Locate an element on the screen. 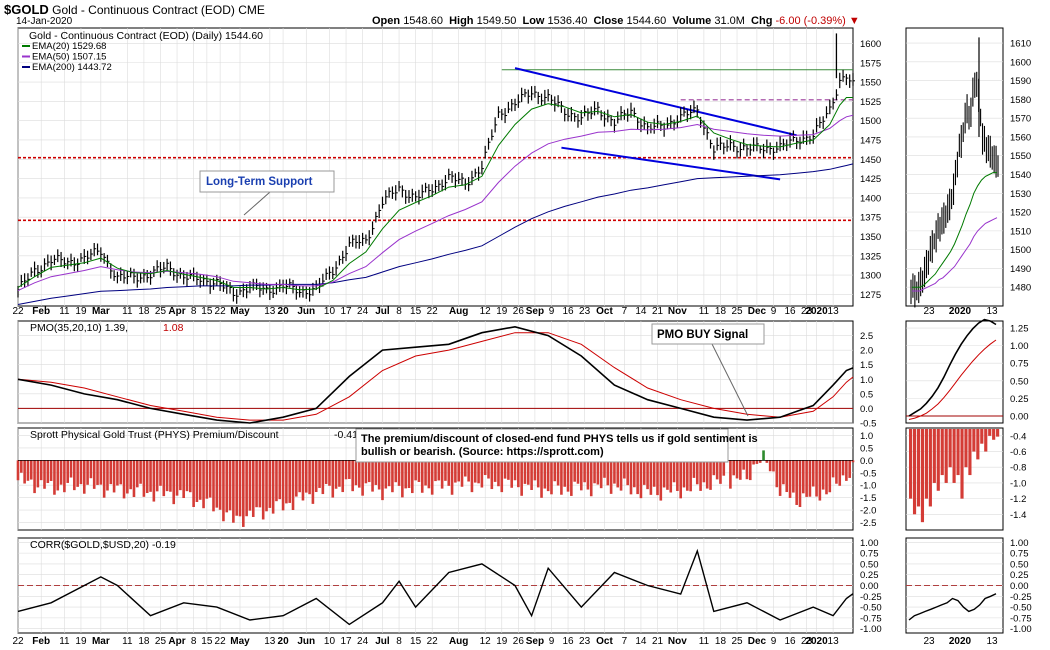 The image size is (1050, 650). x-tick-label: Nov is located at coordinates (677, 641).